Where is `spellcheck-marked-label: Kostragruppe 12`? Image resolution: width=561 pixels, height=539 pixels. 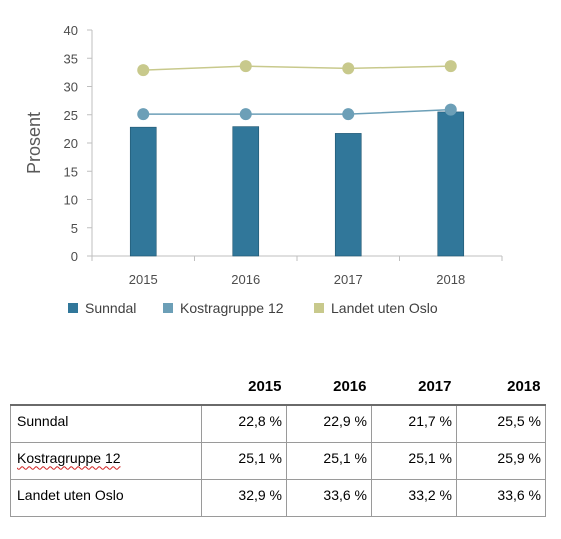
spellcheck-marked-label: Kostragruppe 12 is located at coordinates (69, 457).